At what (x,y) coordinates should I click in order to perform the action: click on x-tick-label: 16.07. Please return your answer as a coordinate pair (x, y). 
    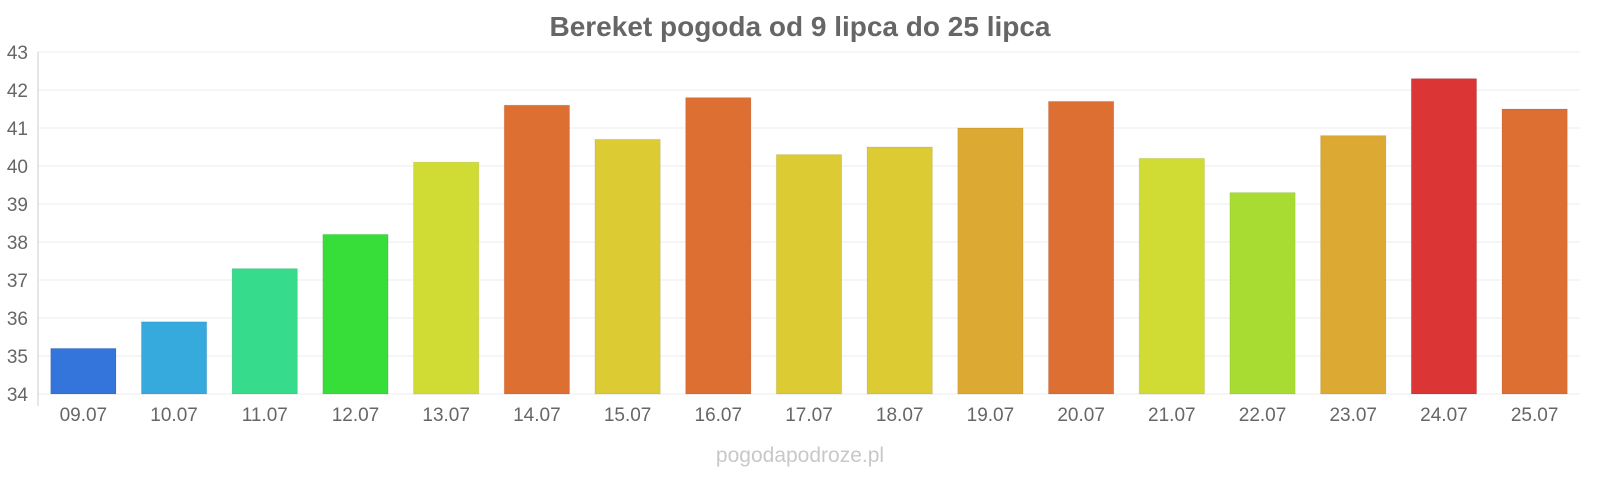
    Looking at the image, I should click on (719, 415).